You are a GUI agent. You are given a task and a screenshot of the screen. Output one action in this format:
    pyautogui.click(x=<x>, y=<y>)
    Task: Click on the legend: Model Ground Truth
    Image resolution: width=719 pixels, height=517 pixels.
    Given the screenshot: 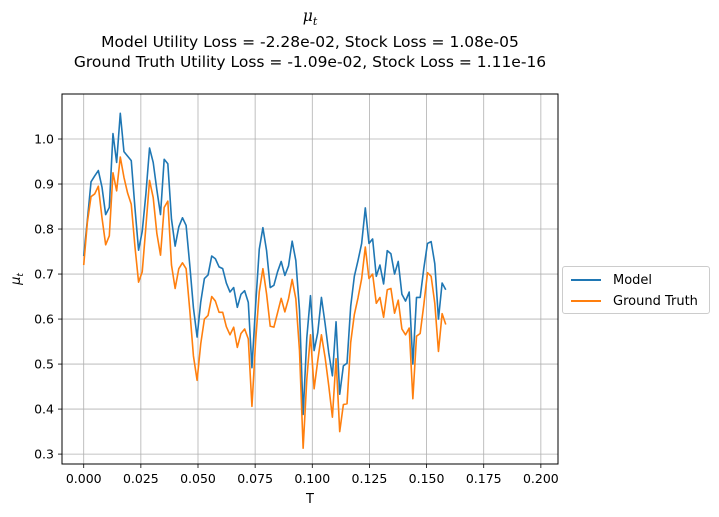 What is the action you would take?
    pyautogui.click(x=636, y=290)
    